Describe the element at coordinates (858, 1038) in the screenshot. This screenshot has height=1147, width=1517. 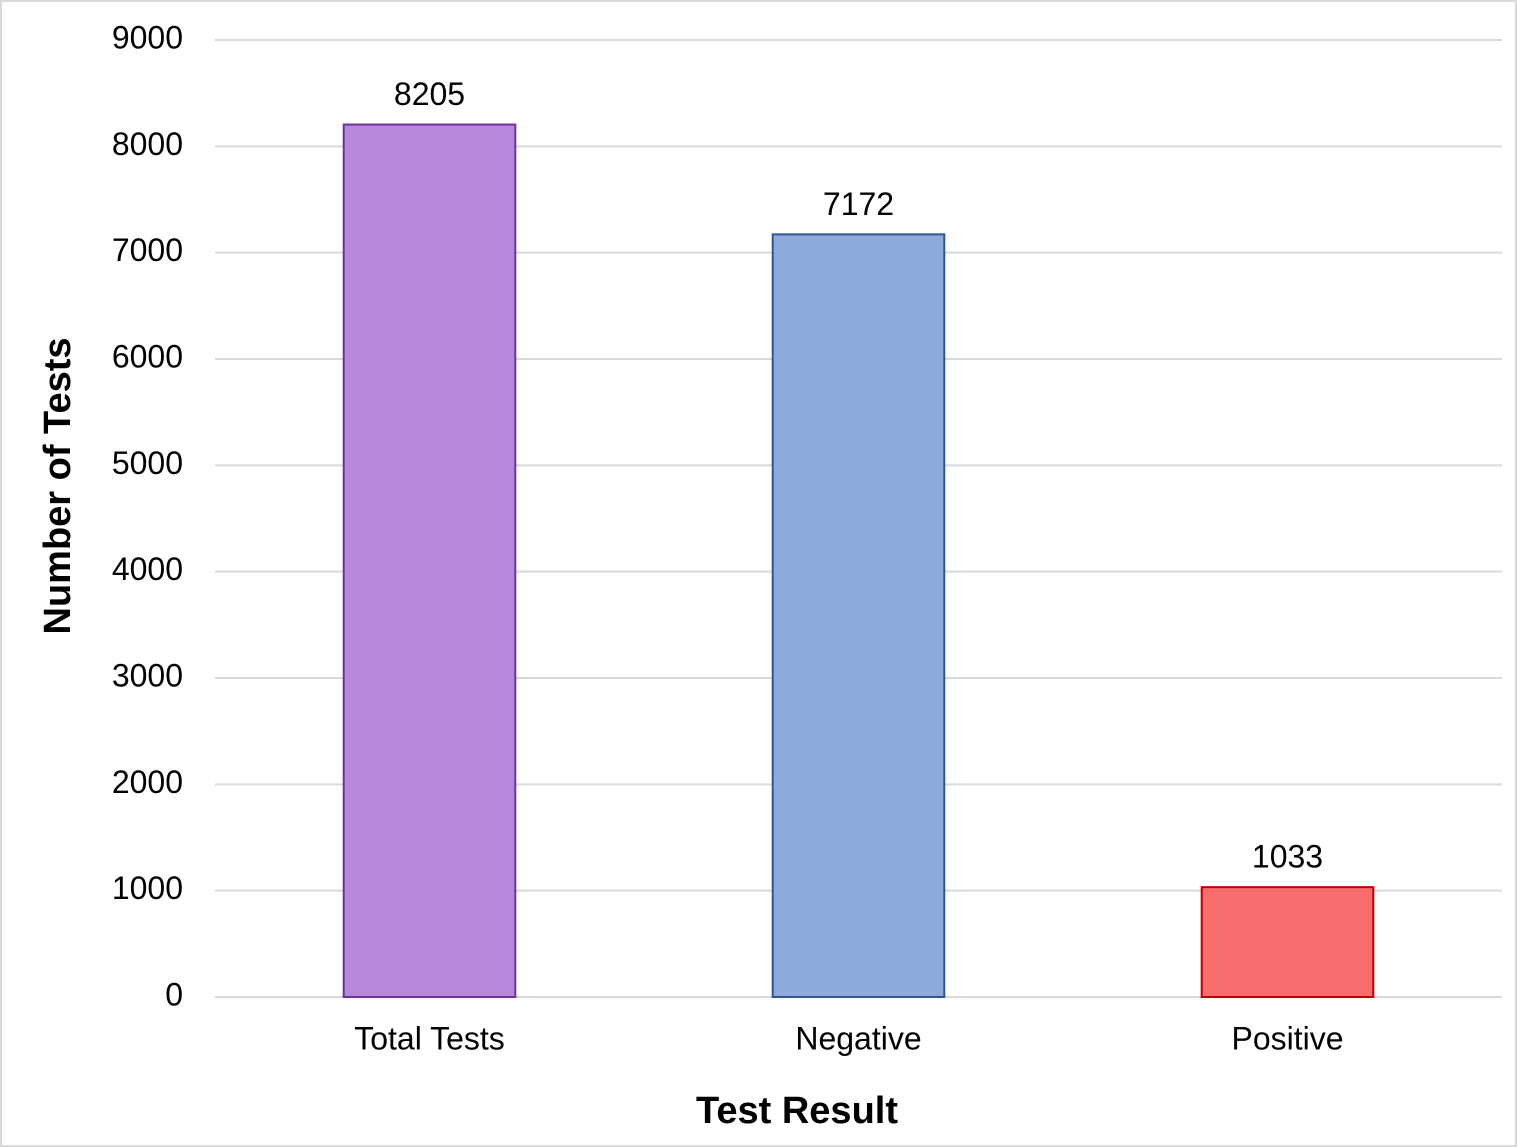
I see `x-tick-label: Negative` at that location.